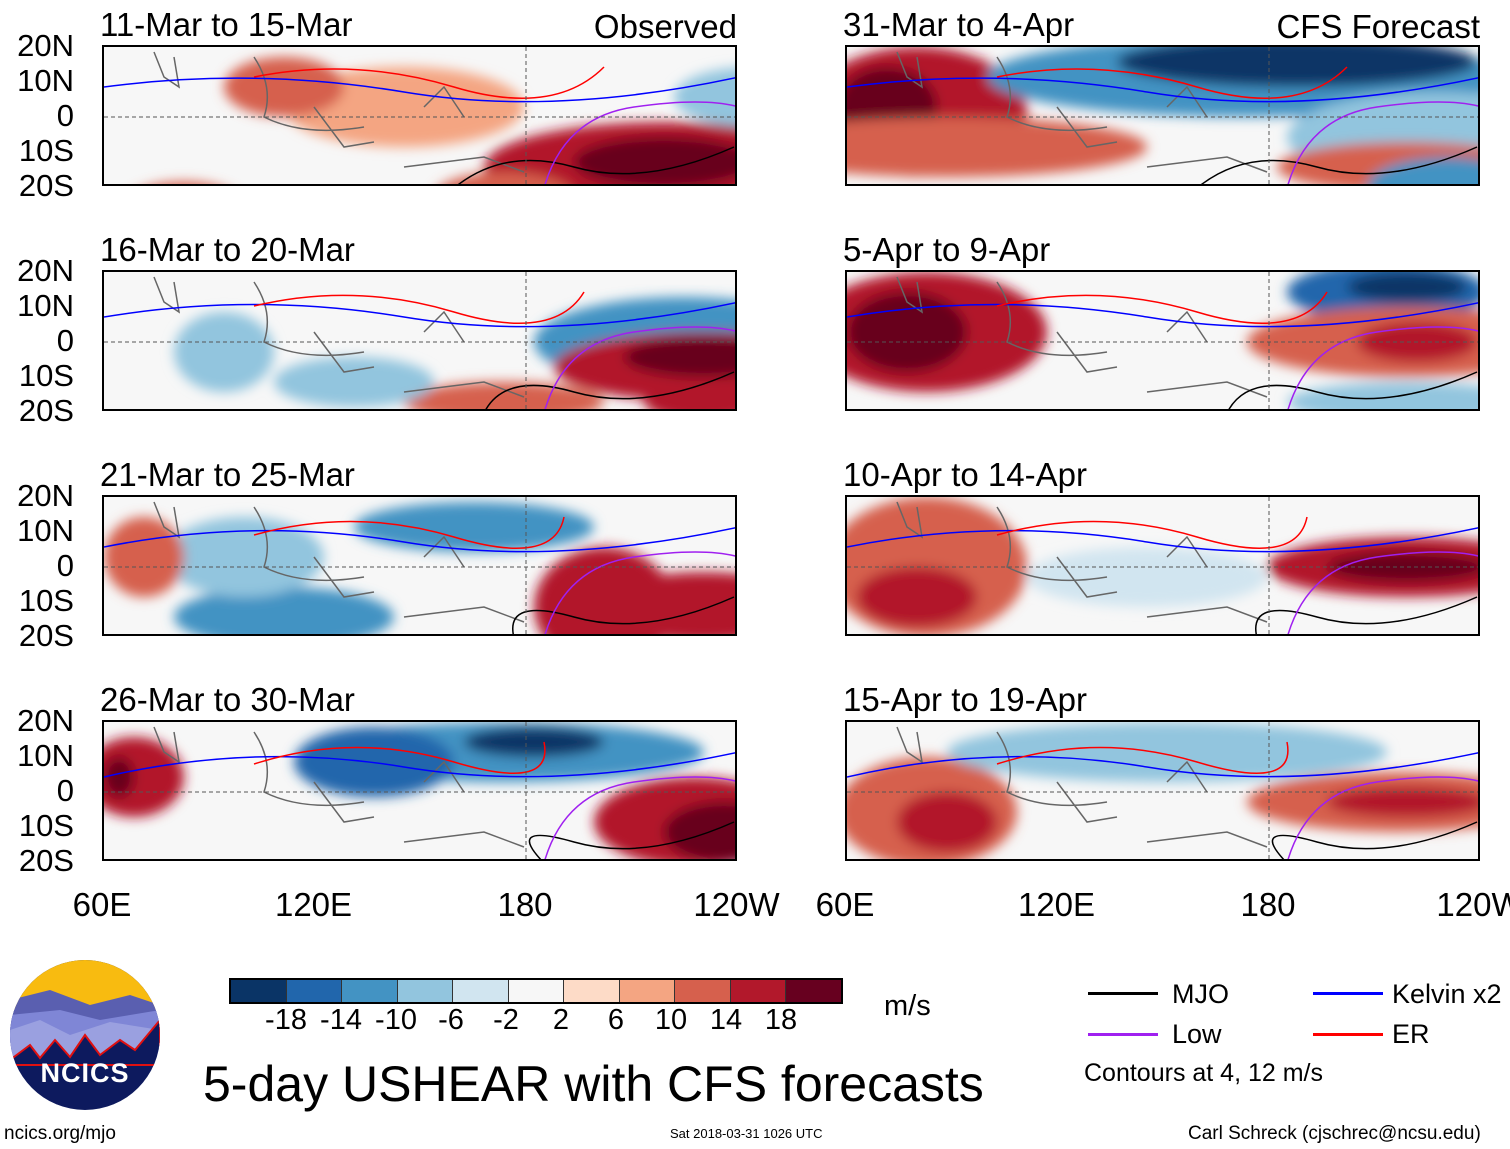 The height and width of the screenshot is (1149, 1510). I want to click on colorbar-tick-label: 14, so click(726, 1020).